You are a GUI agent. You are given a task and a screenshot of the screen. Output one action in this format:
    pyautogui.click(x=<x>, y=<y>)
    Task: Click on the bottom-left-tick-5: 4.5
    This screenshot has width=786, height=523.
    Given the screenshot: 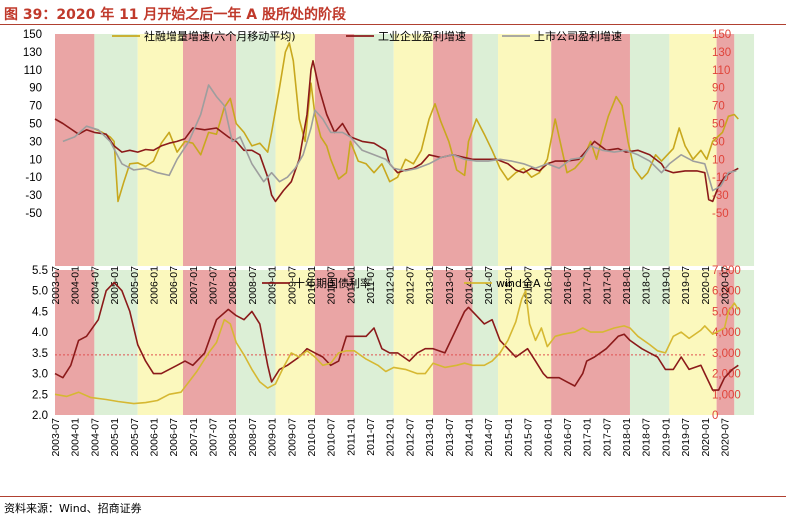 What is the action you would take?
    pyautogui.click(x=40, y=312)
    